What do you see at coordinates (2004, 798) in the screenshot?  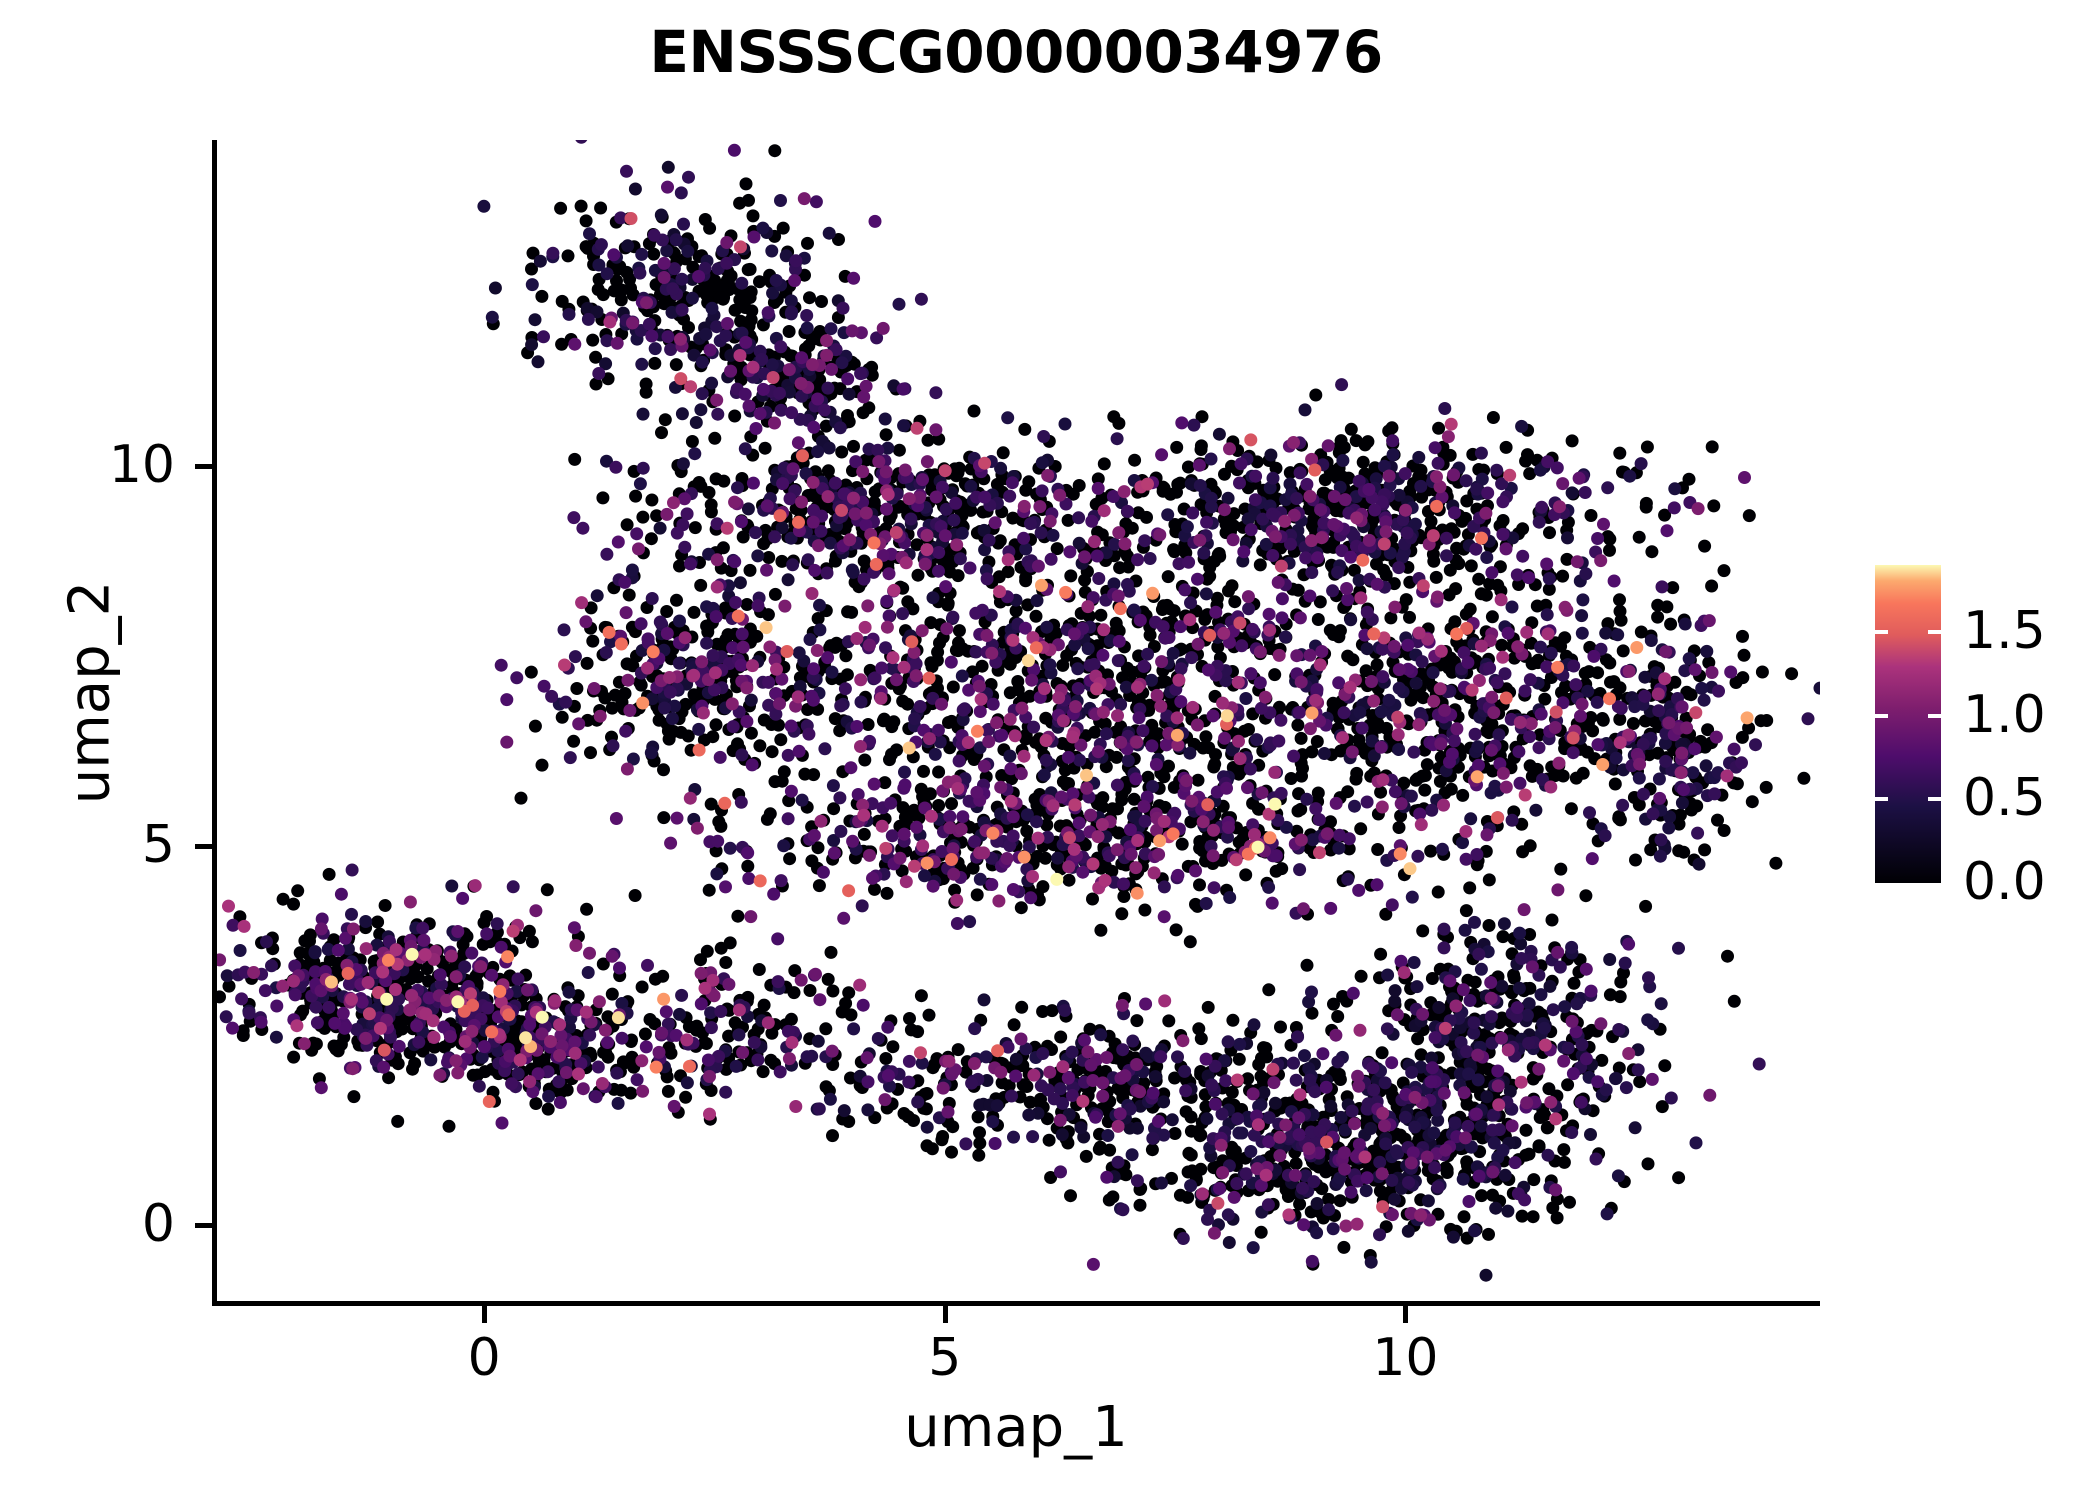 I see `colorbar-tick-label: 0.5` at bounding box center [2004, 798].